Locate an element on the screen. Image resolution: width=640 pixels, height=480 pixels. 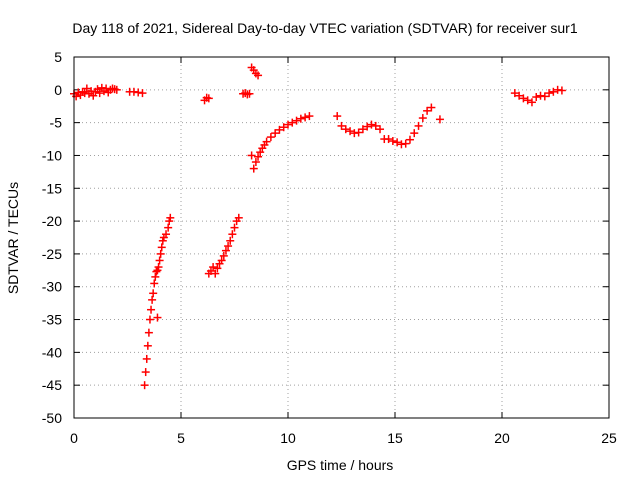
y-tick-label: -25 is located at coordinates (52, 254).